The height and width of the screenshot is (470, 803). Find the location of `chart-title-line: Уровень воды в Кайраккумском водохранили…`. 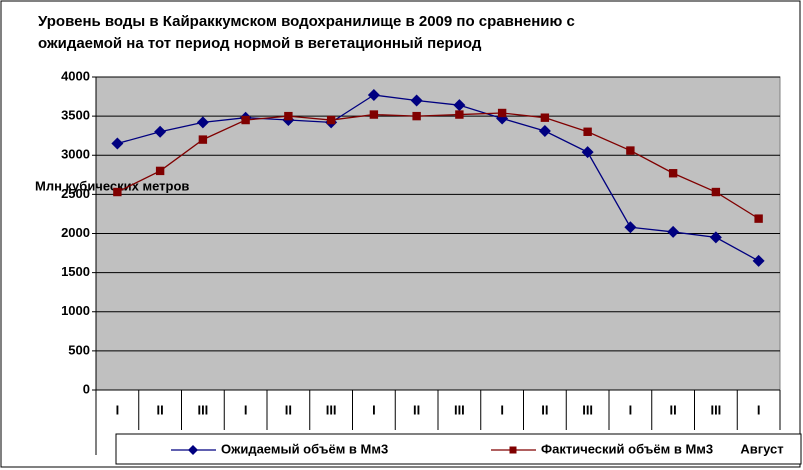

chart-title-line: Уровень воды в Кайраккумском водохранили… is located at coordinates (306, 21).